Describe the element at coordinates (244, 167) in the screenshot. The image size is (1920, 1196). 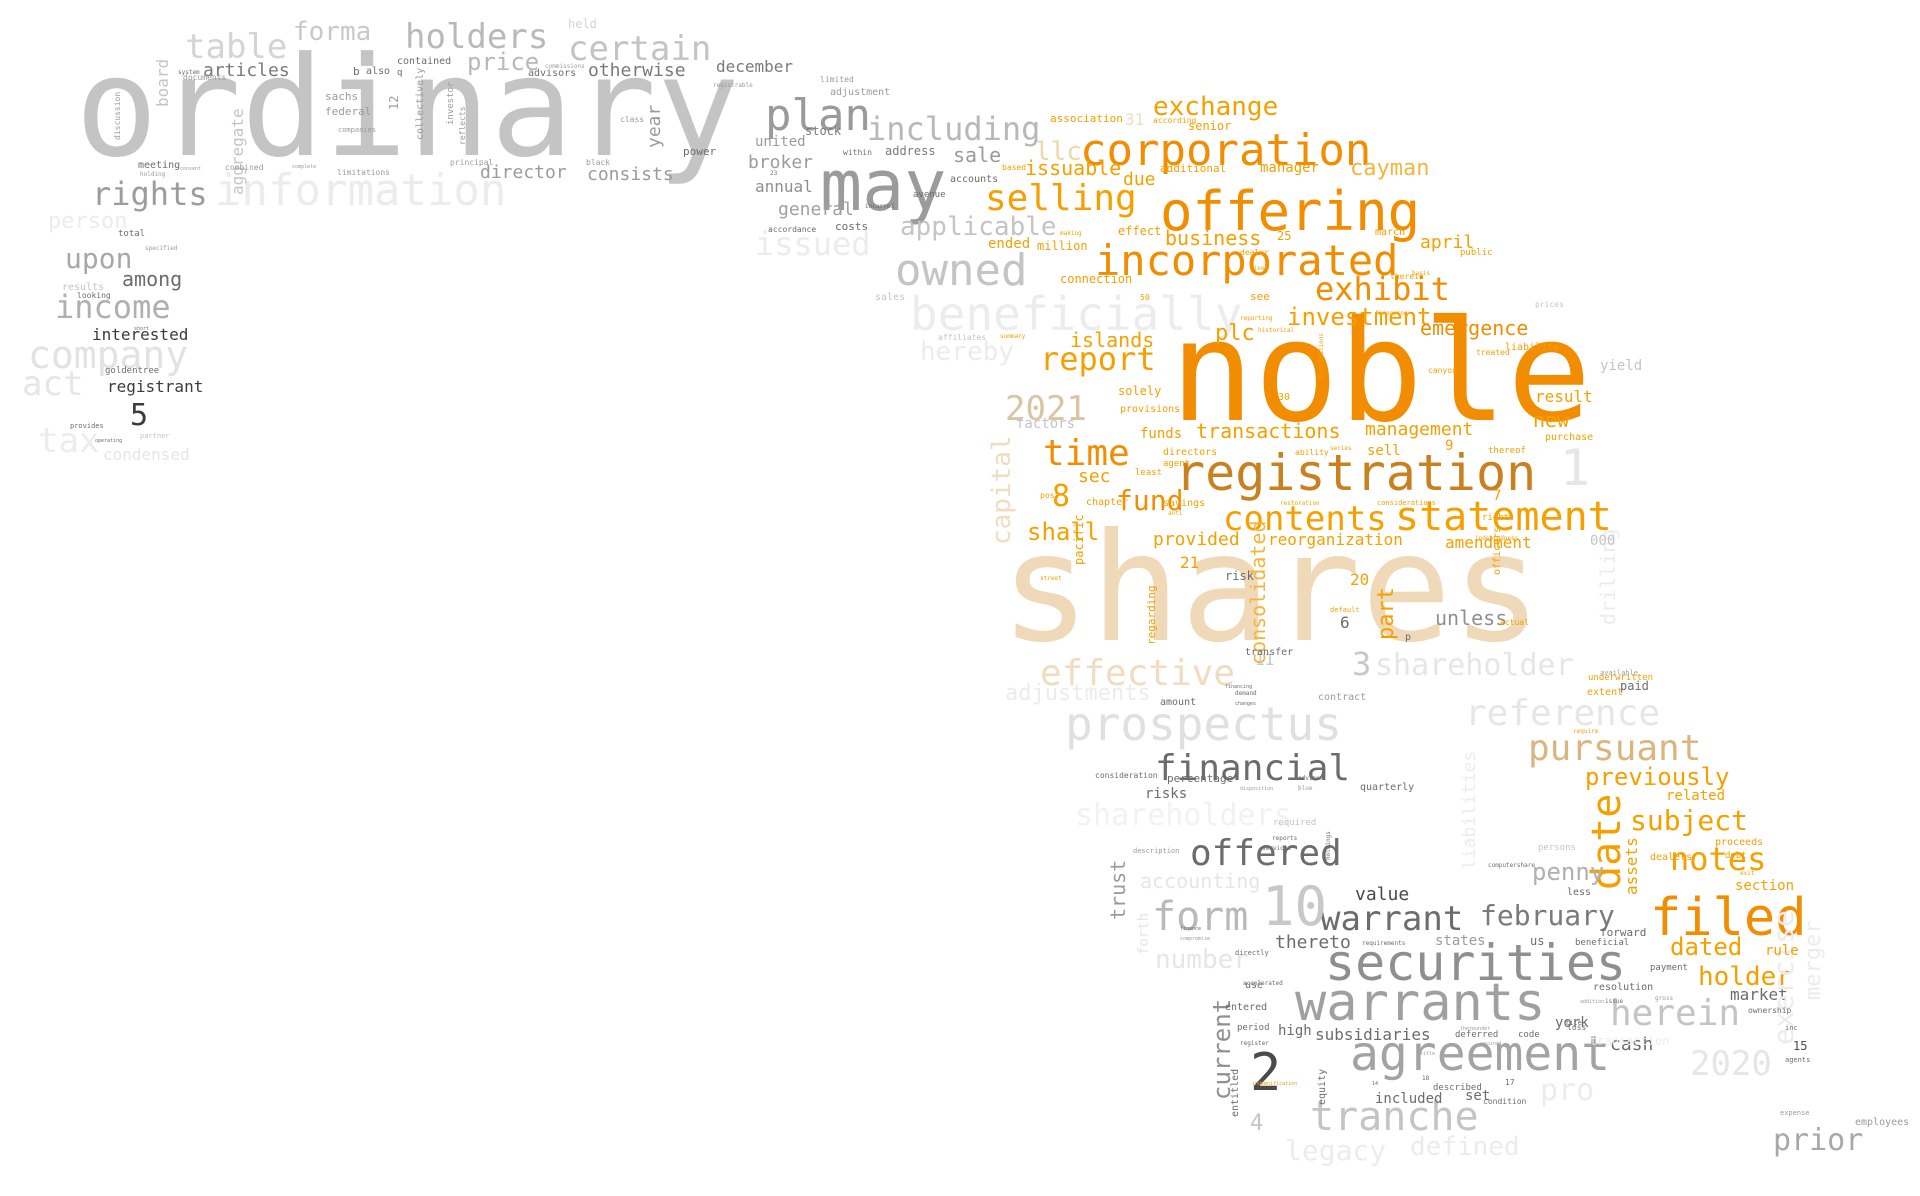
I see `word-combined: combined` at that location.